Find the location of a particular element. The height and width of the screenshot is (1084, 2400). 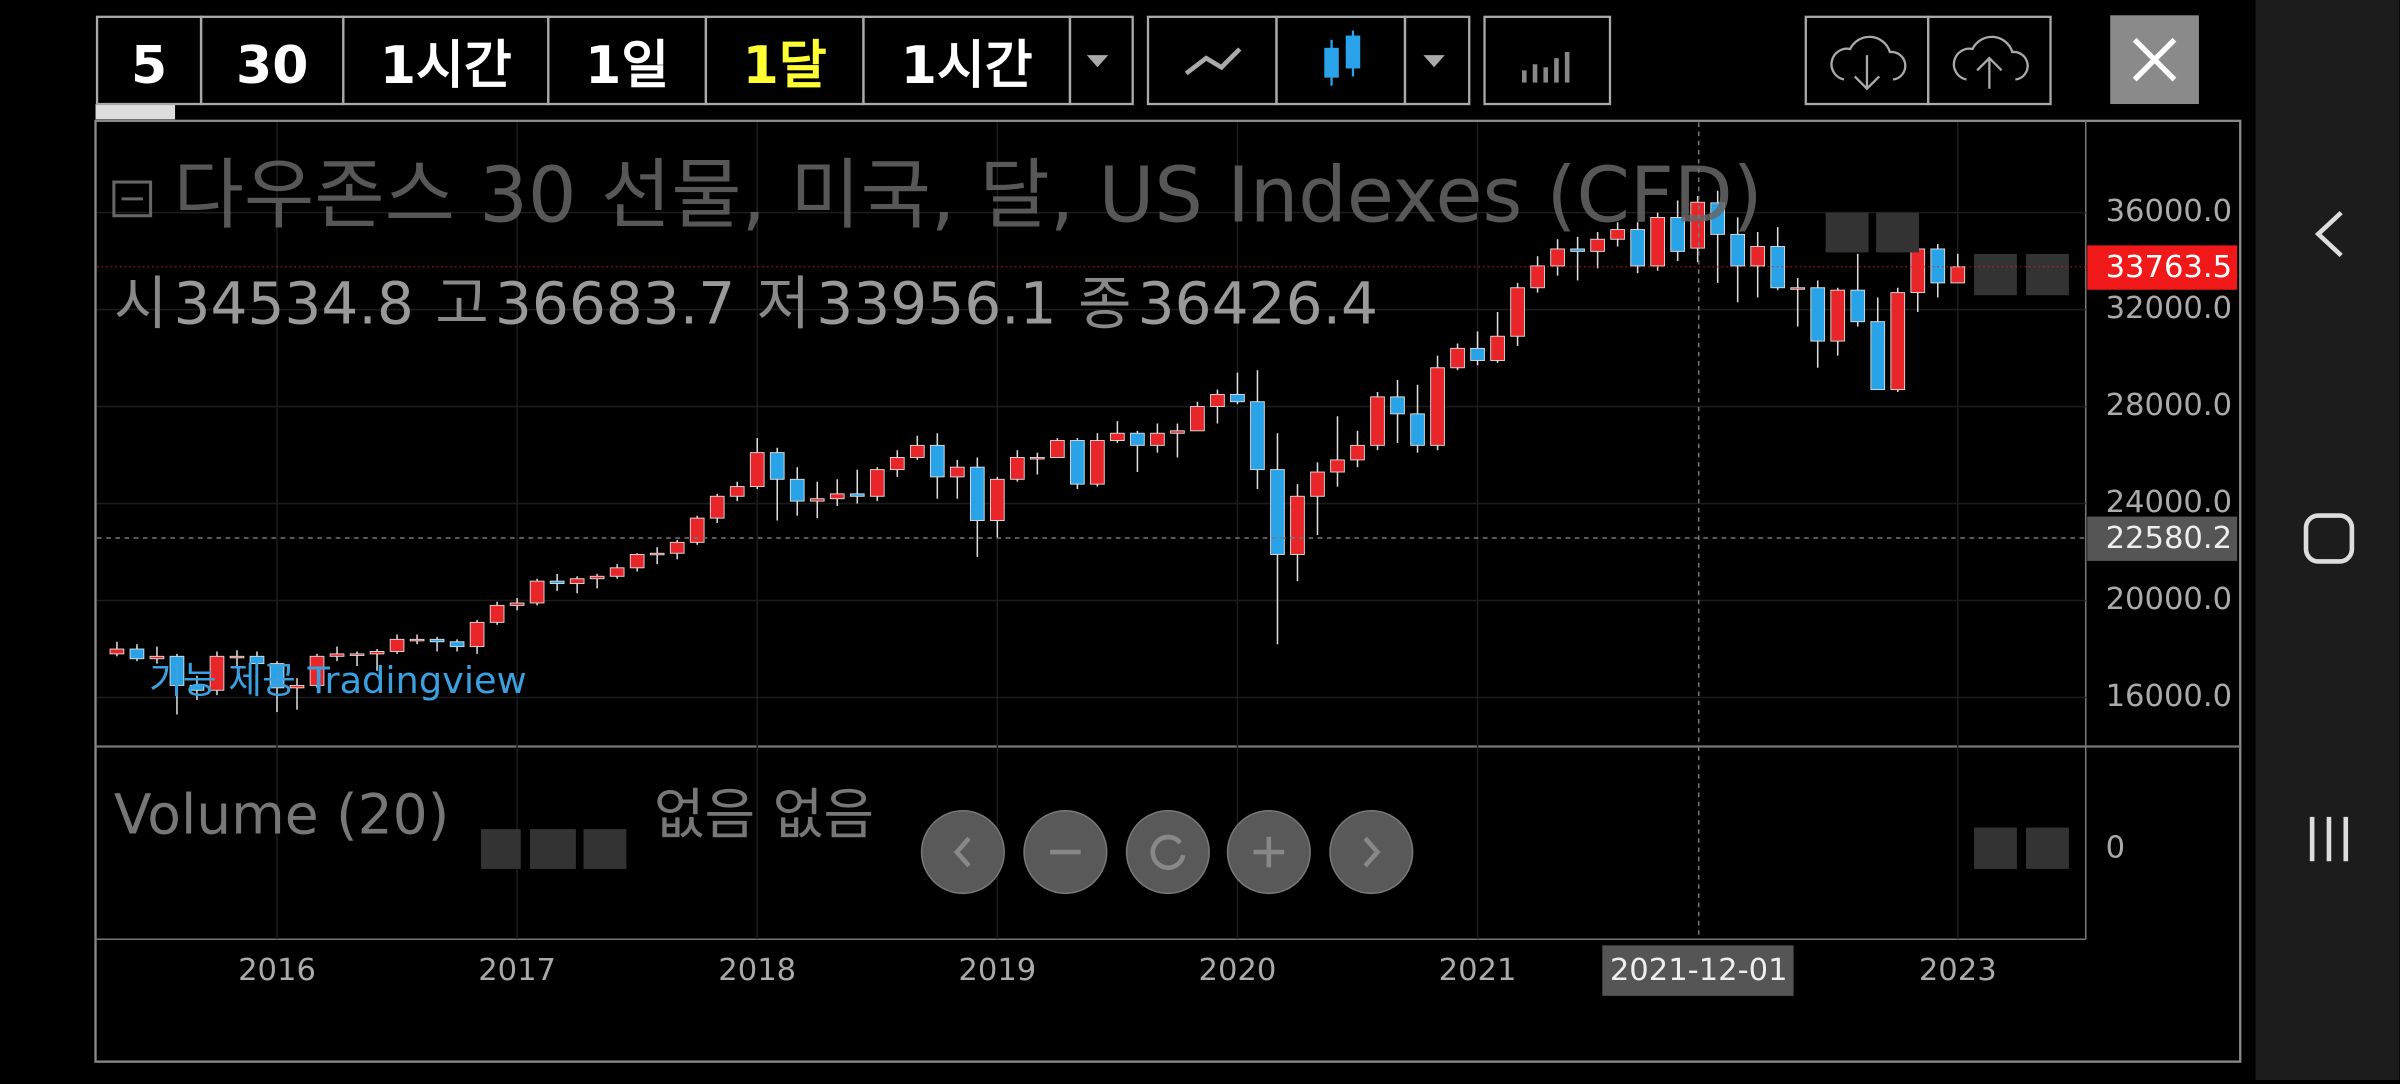

download-icon is located at coordinates (1868, 63).